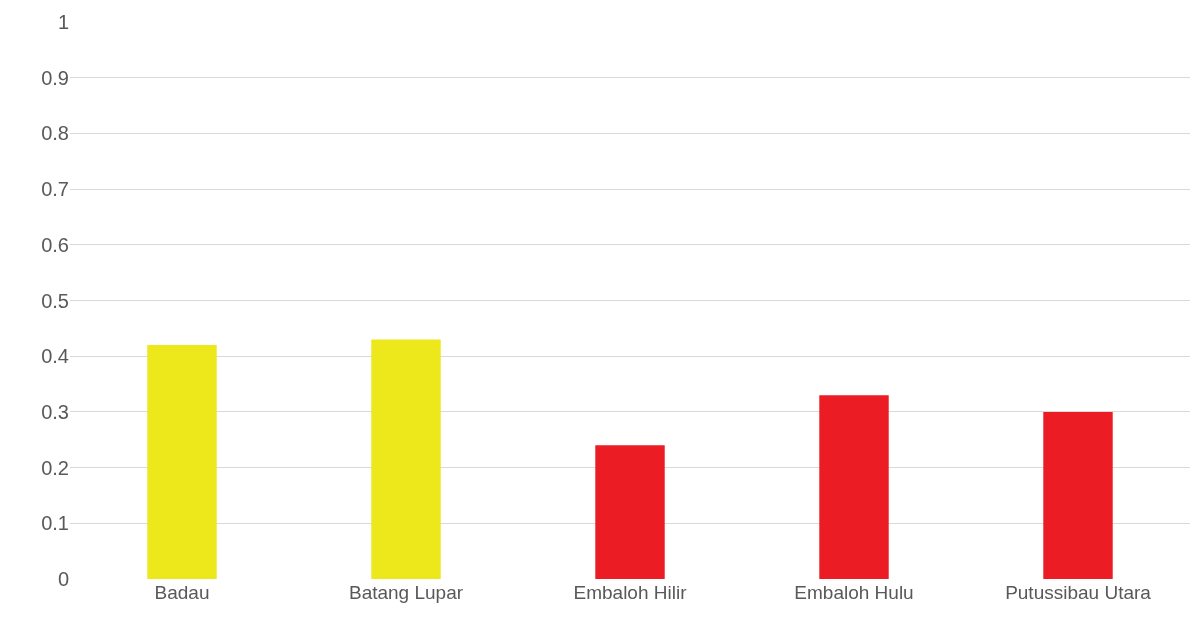 Image resolution: width=1200 pixels, height=629 pixels. Describe the element at coordinates (55, 467) in the screenshot. I see `y-tick-label: 0.2` at that location.